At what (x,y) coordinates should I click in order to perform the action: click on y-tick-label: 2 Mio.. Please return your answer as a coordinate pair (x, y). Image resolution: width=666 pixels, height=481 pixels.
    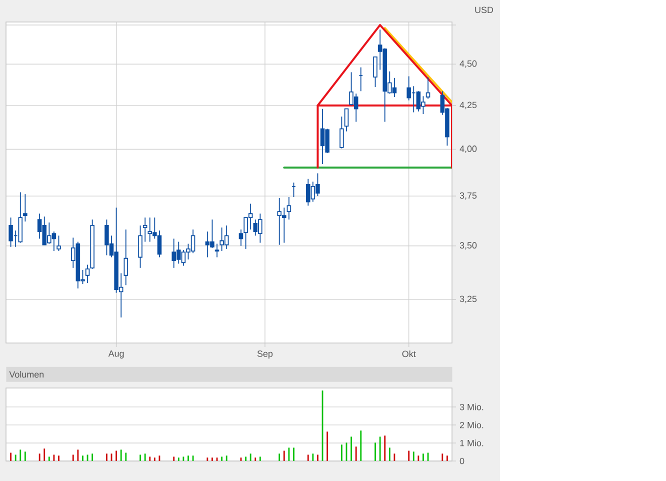
    Looking at the image, I should click on (472, 425).